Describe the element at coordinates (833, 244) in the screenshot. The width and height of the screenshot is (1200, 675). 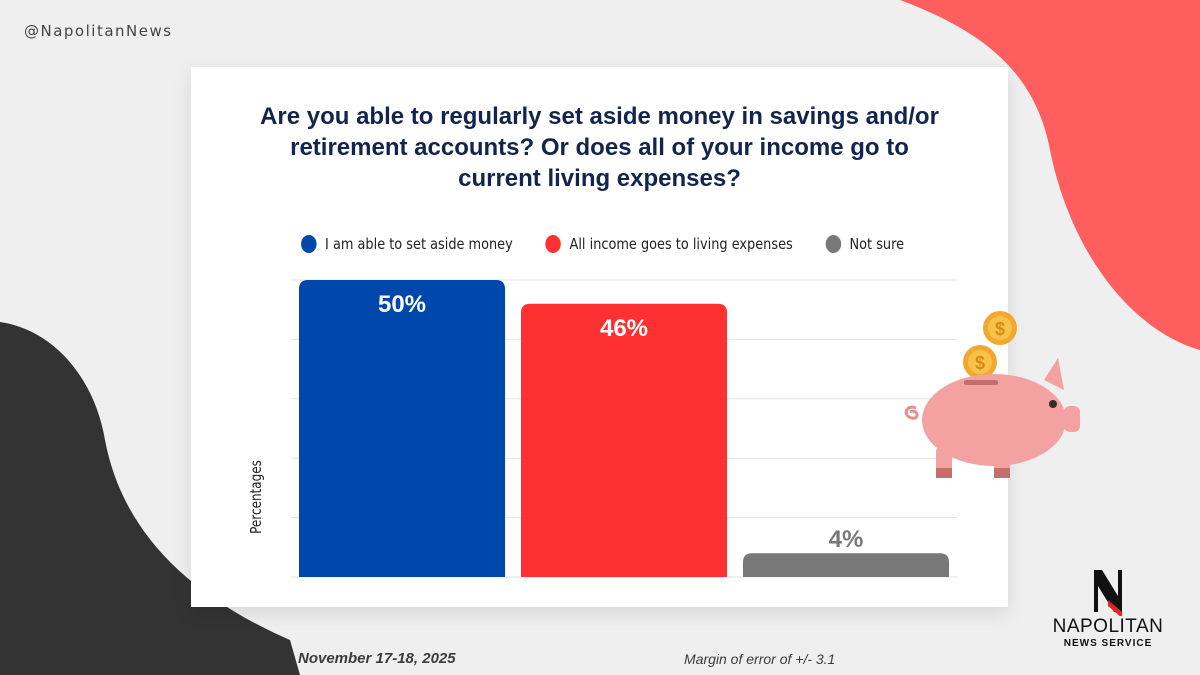
I see `legend-swatch-gray` at that location.